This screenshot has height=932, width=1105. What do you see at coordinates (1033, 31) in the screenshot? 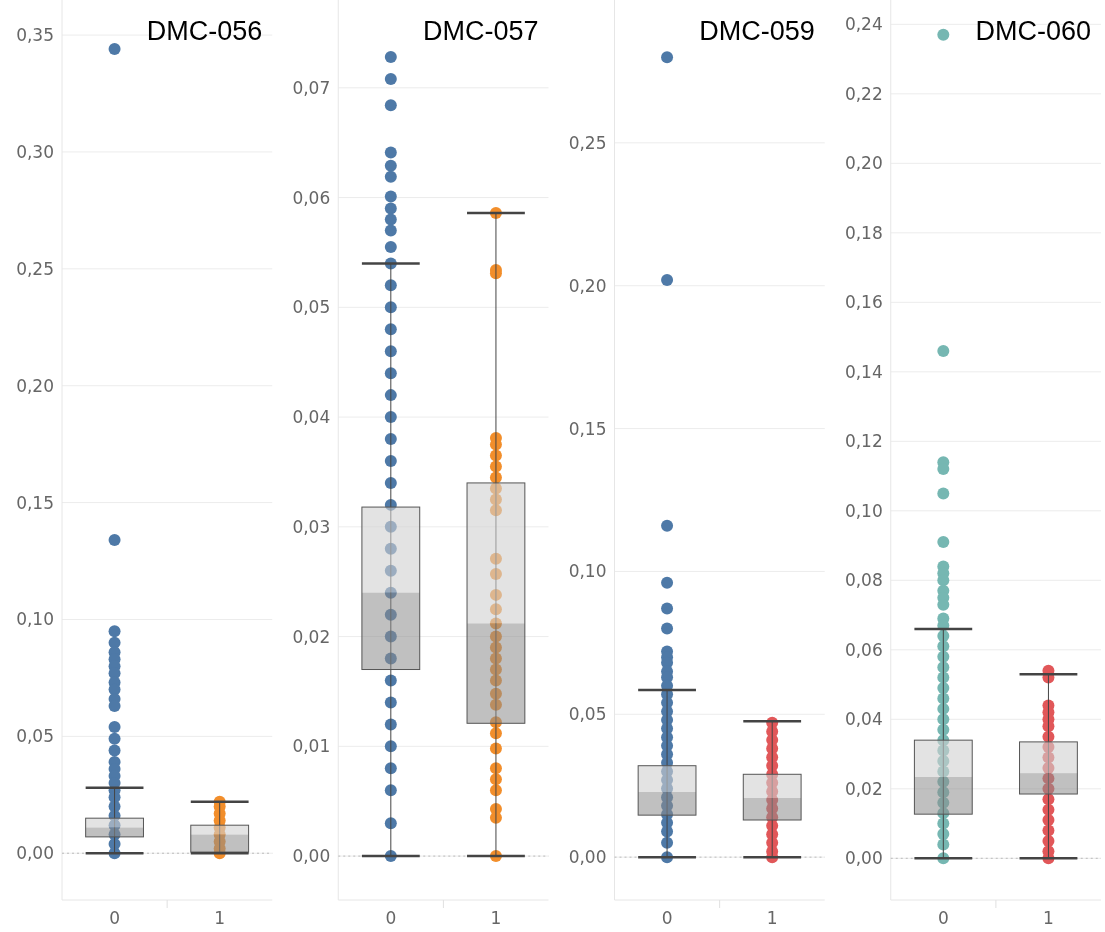
I see `text: DMC-060` at bounding box center [1033, 31].